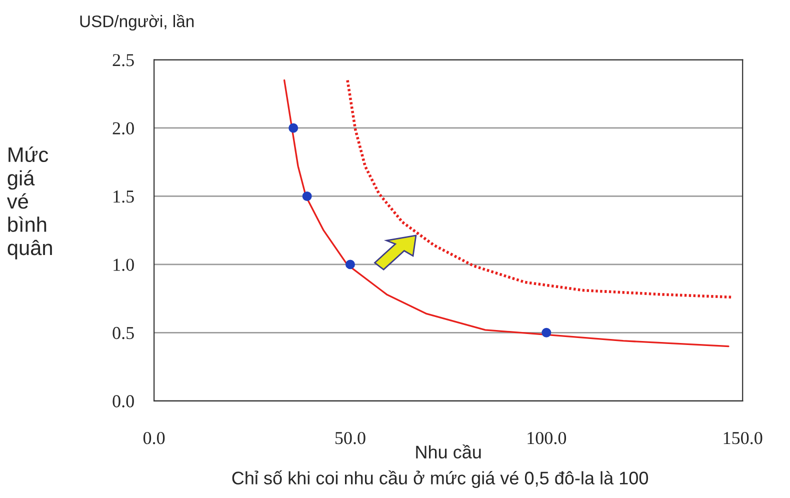 The width and height of the screenshot is (790, 498). Describe the element at coordinates (123, 128) in the screenshot. I see `y-tick-label: 2.0` at that location.